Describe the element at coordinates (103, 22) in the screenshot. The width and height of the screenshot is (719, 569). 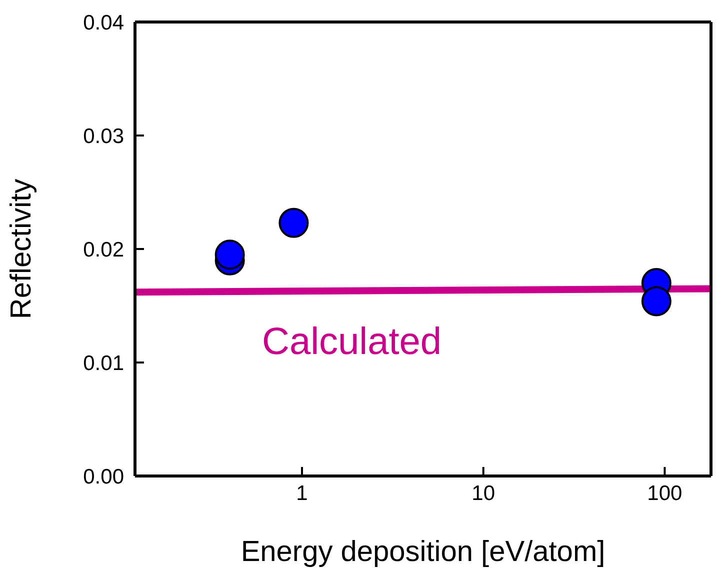
I see `y-tick-label: 0.04` at that location.